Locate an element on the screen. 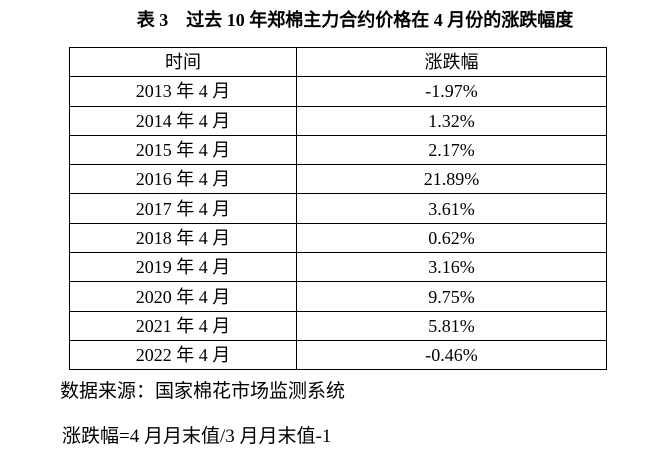 Image resolution: width=664 pixels, height=458 pixels. table-row: 2021 年 4 月 5.81% is located at coordinates (338, 325).